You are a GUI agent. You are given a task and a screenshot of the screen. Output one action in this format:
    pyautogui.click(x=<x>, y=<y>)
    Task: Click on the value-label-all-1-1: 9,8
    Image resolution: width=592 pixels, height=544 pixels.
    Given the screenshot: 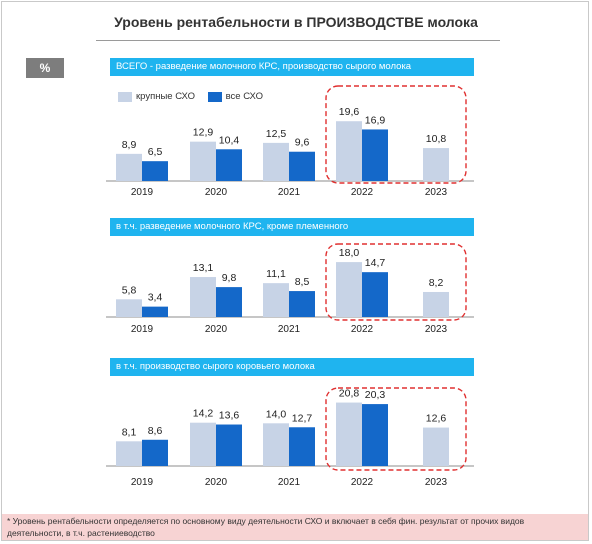 What is the action you would take?
    pyautogui.click(x=229, y=278)
    